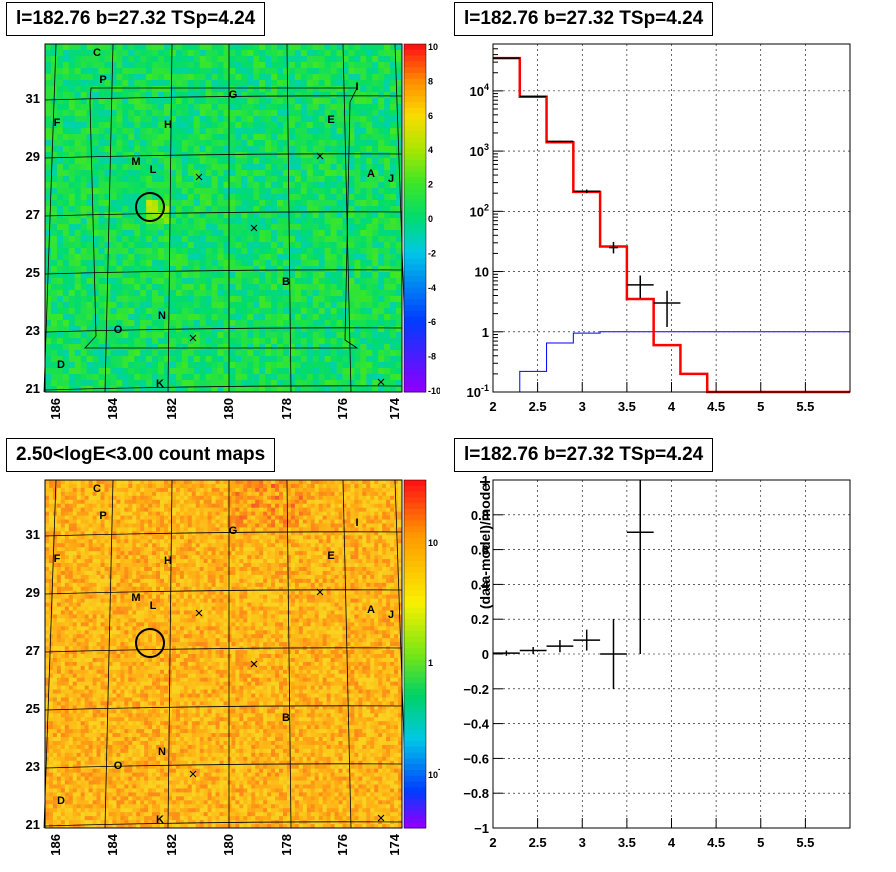  What do you see at coordinates (286, 282) in the screenshot?
I see `source-label: B` at bounding box center [286, 282].